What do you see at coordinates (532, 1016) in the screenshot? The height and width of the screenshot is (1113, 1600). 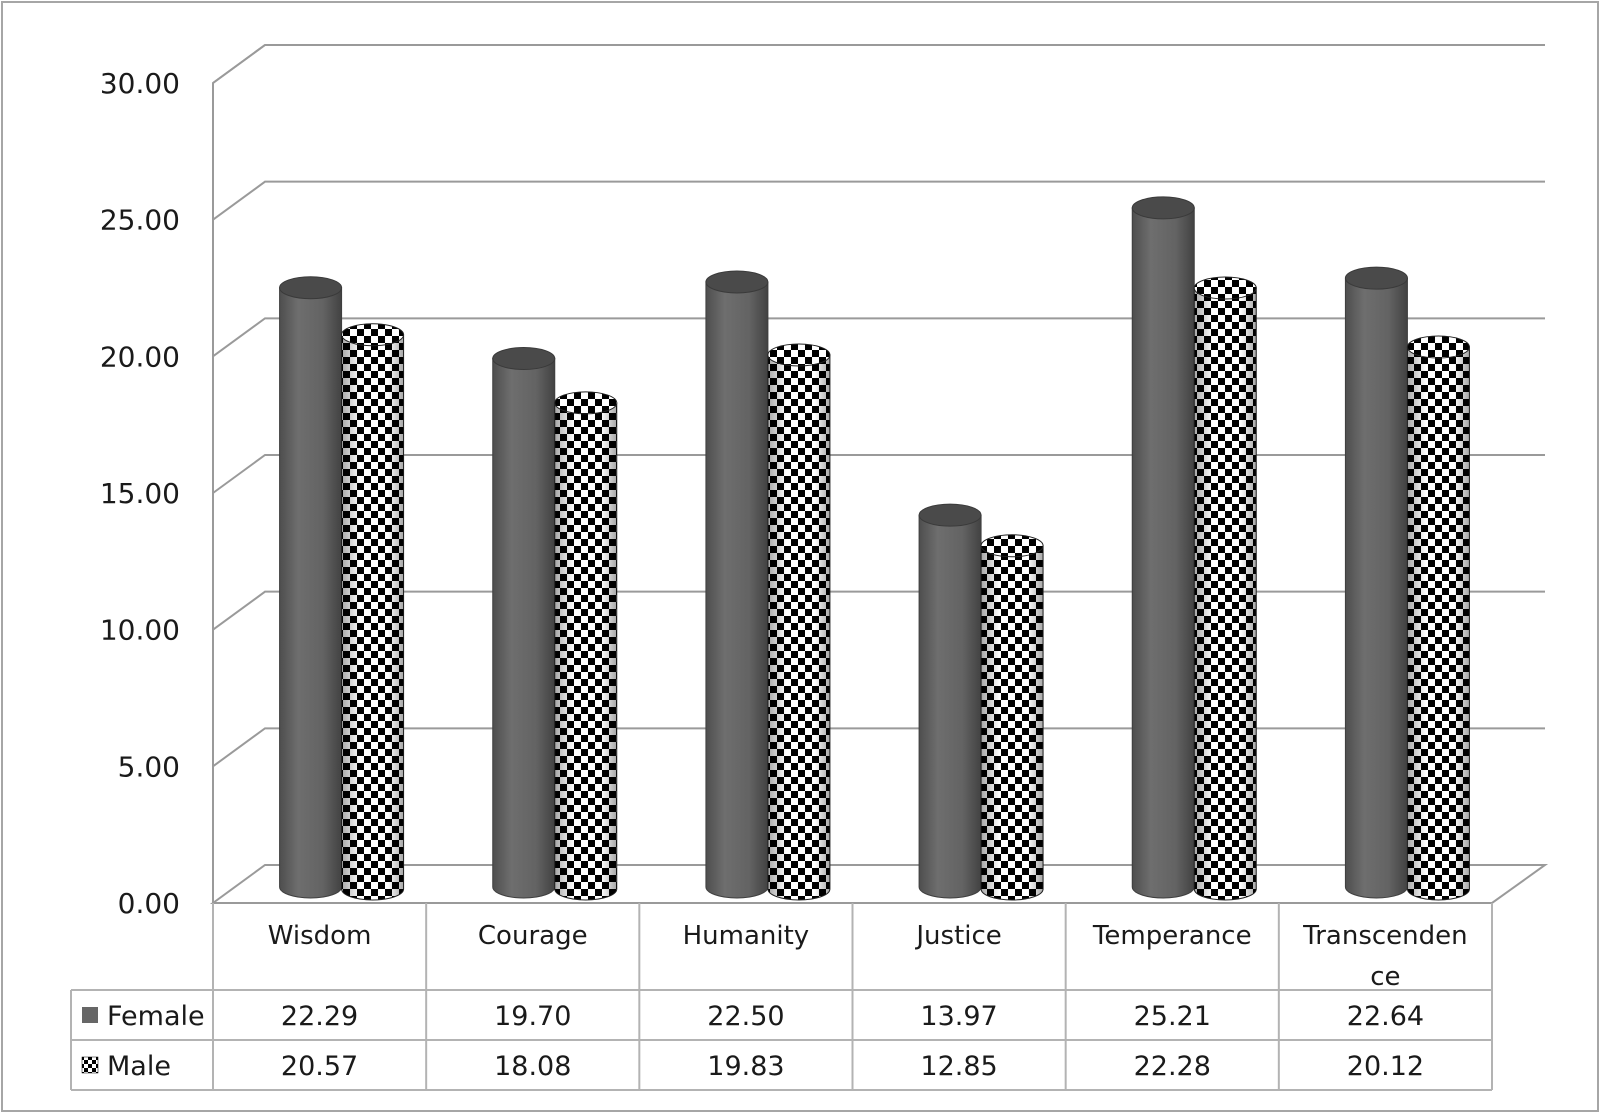 I see `data-label-female: 19.70` at bounding box center [532, 1016].